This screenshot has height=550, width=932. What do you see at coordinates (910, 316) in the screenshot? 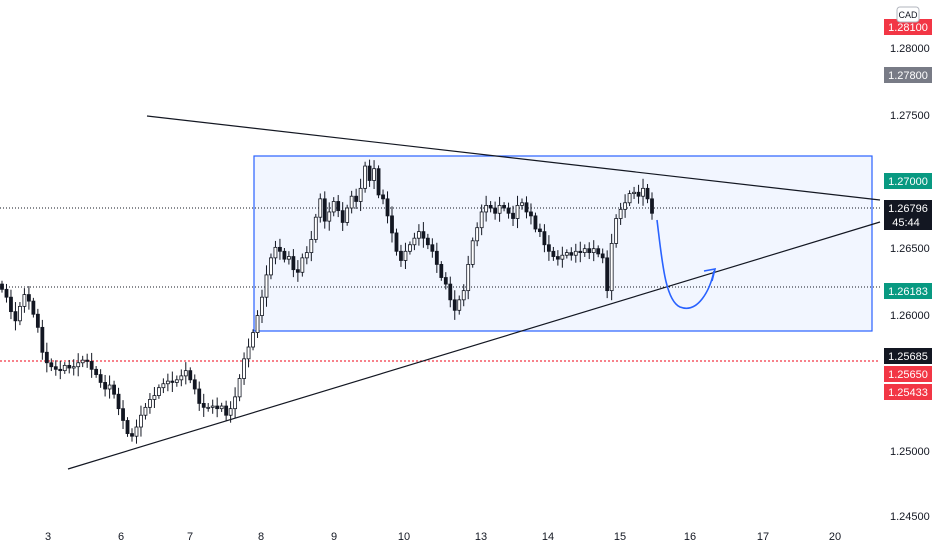
I see `y-tick: 1.26000` at bounding box center [910, 316].